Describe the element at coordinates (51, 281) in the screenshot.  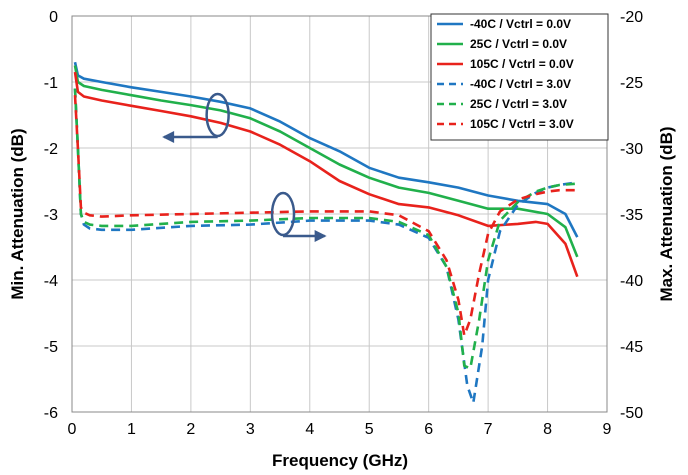
I see `y-left-tick-label: -4` at that location.